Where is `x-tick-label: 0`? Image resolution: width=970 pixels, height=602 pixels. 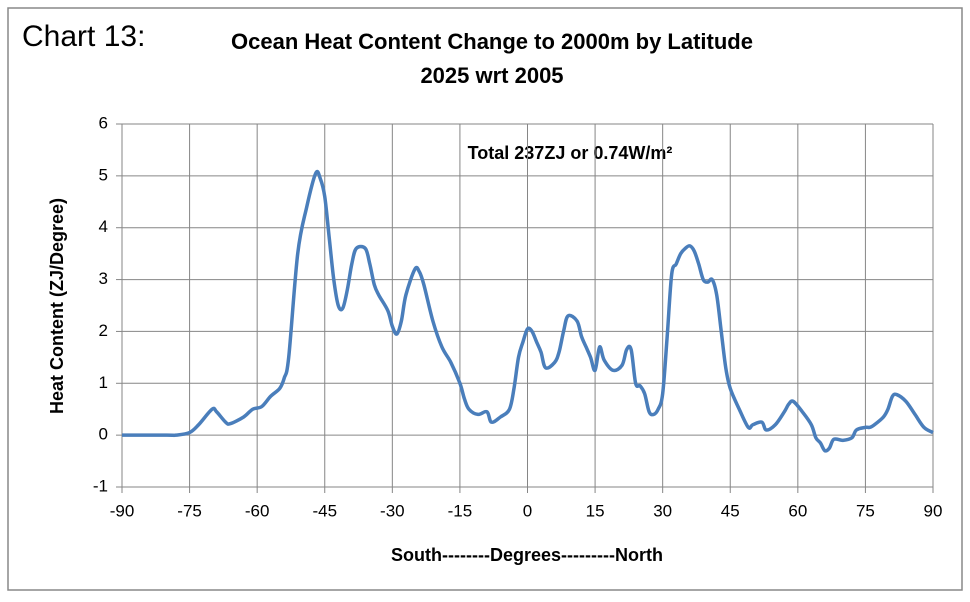
x-tick-label: 0 is located at coordinates (527, 510).